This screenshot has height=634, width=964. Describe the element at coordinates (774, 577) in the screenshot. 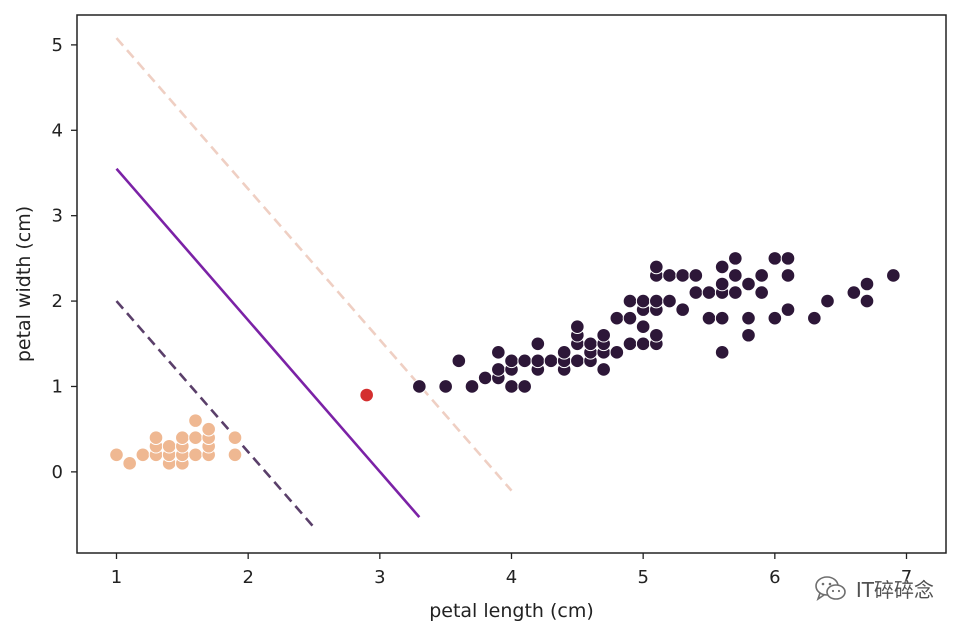

I see `x-tick-label-6: 6` at that location.